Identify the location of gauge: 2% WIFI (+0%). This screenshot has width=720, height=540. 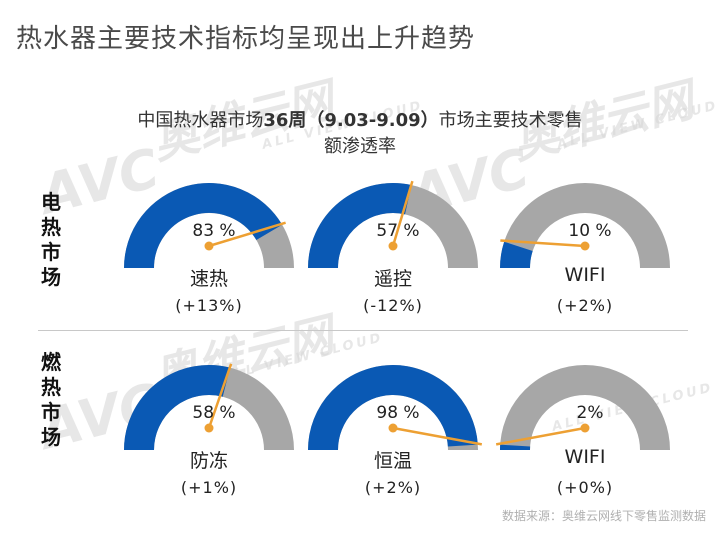
(582, 427).